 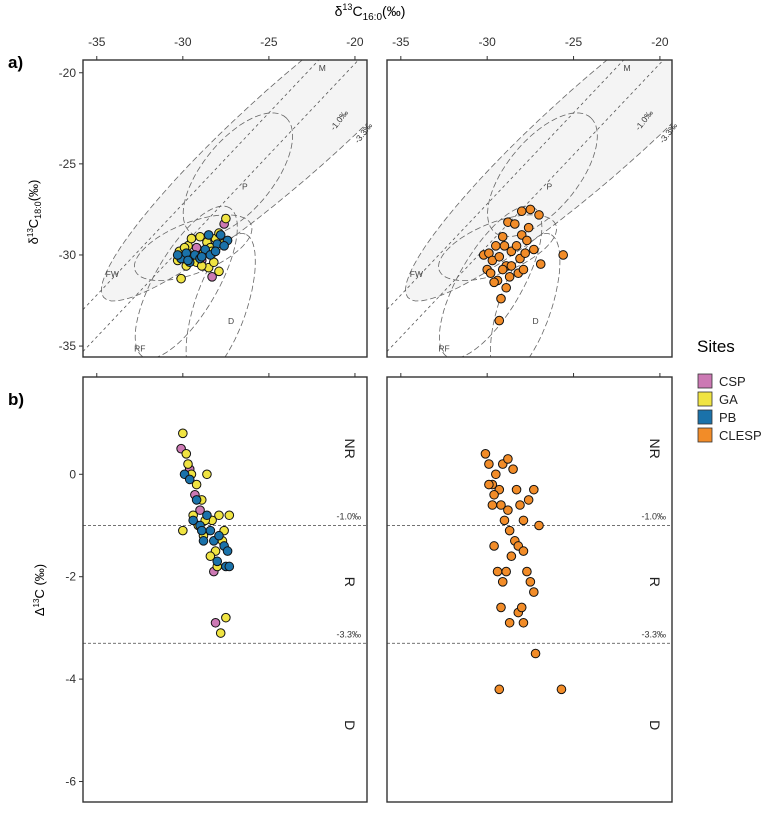 I want to click on plot-area, so click(x=225, y=208).